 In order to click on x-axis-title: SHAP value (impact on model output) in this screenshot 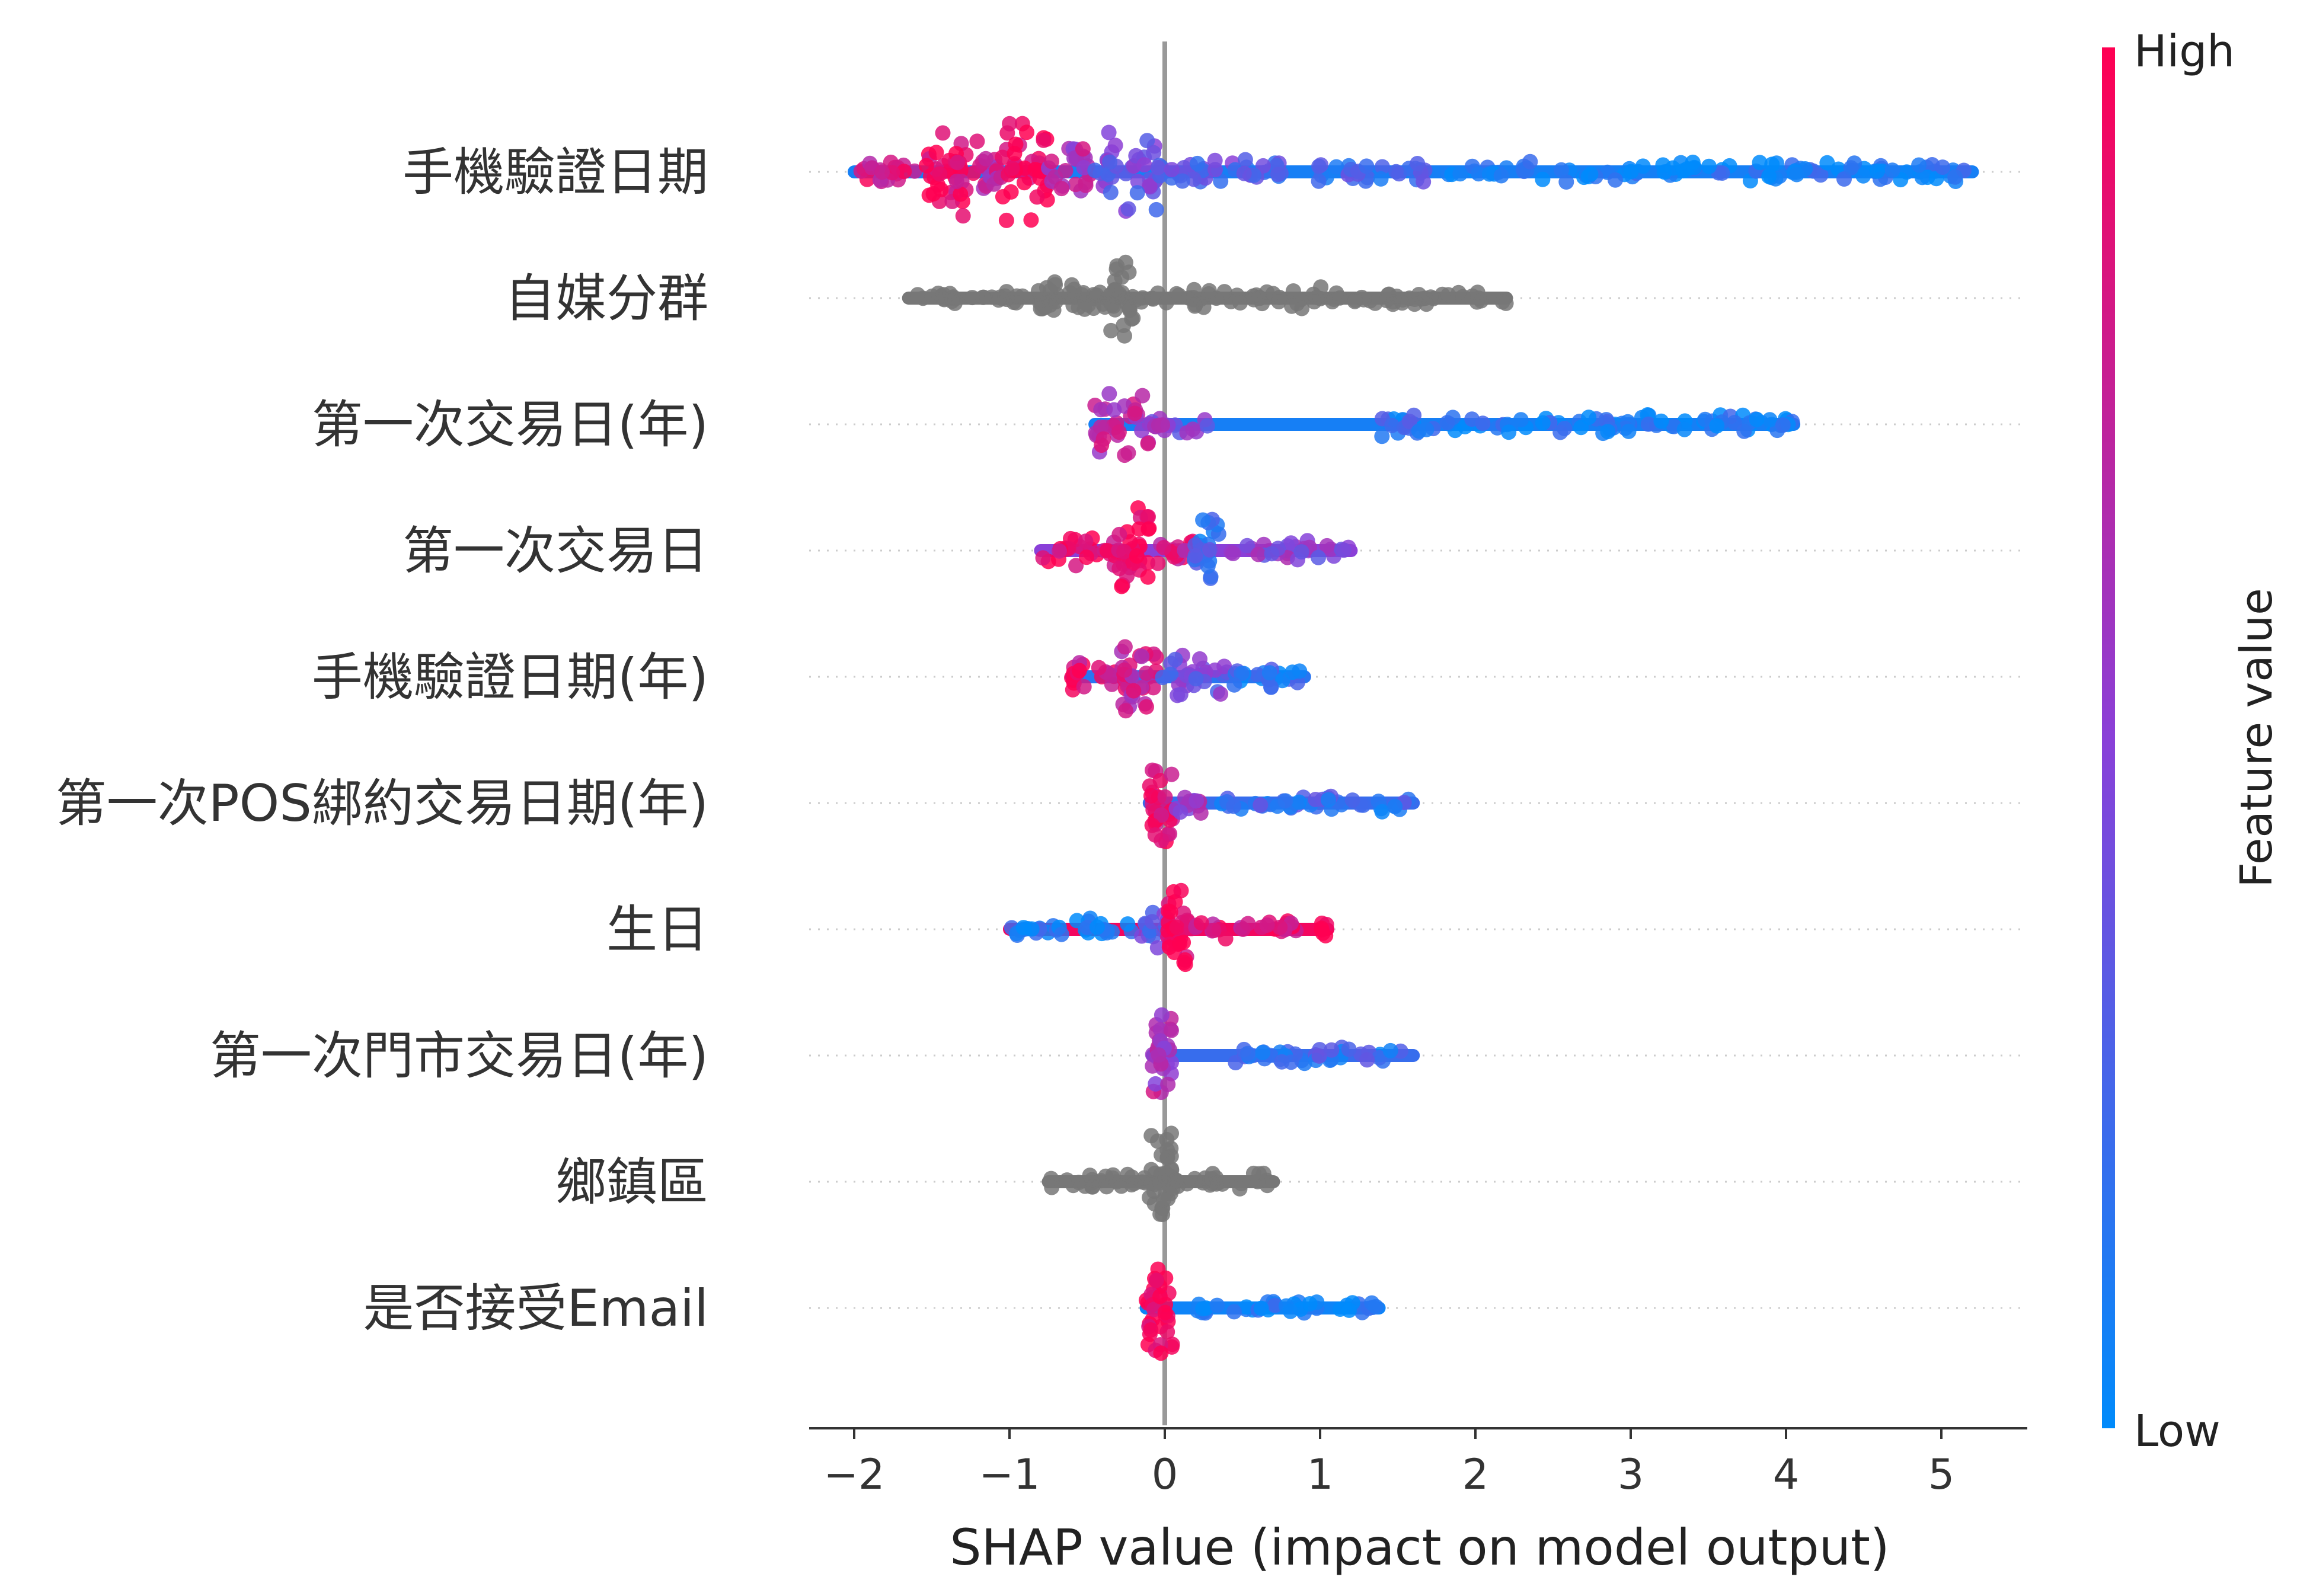, I will do `click(1419, 1547)`.